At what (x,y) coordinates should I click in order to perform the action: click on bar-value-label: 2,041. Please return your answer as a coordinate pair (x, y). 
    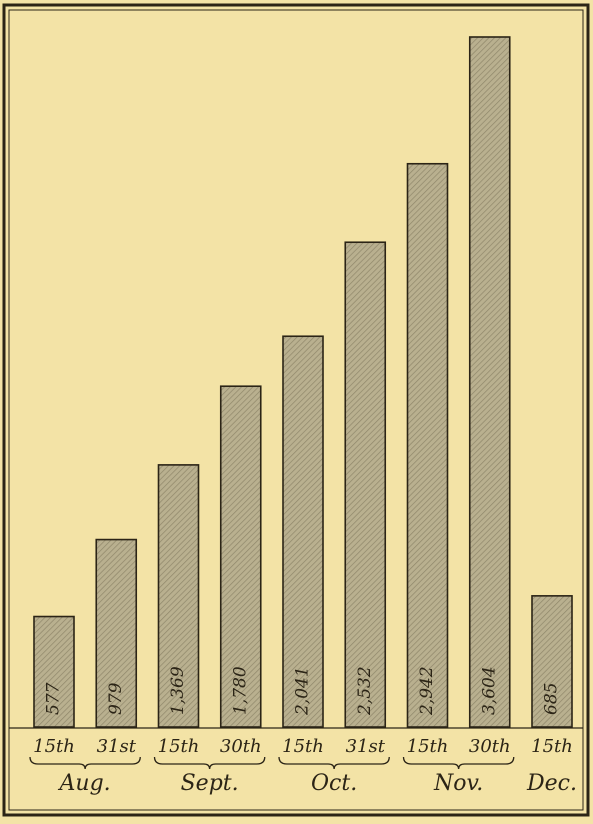
    Looking at the image, I should click on (303, 691).